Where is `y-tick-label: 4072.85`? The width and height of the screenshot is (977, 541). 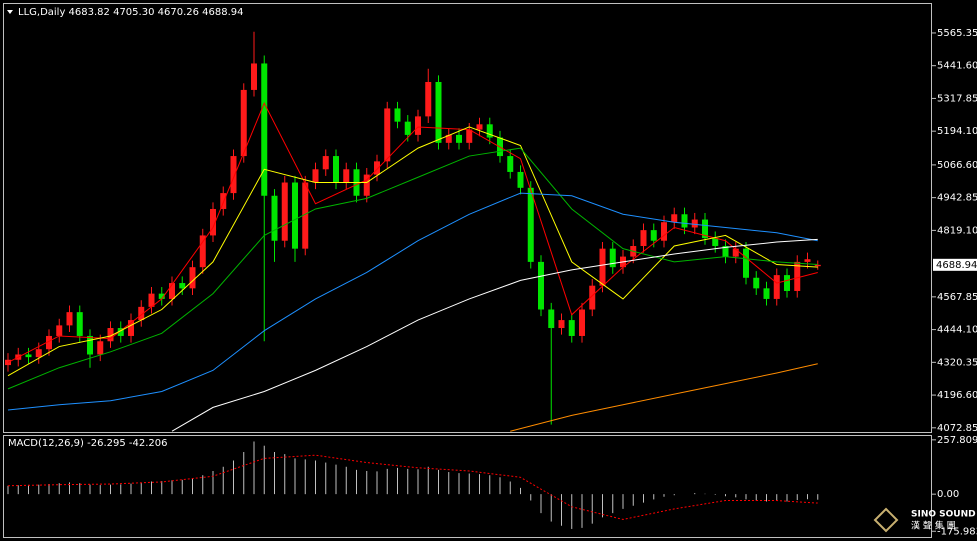 y-tick-label: 4072.85 is located at coordinates (957, 428).